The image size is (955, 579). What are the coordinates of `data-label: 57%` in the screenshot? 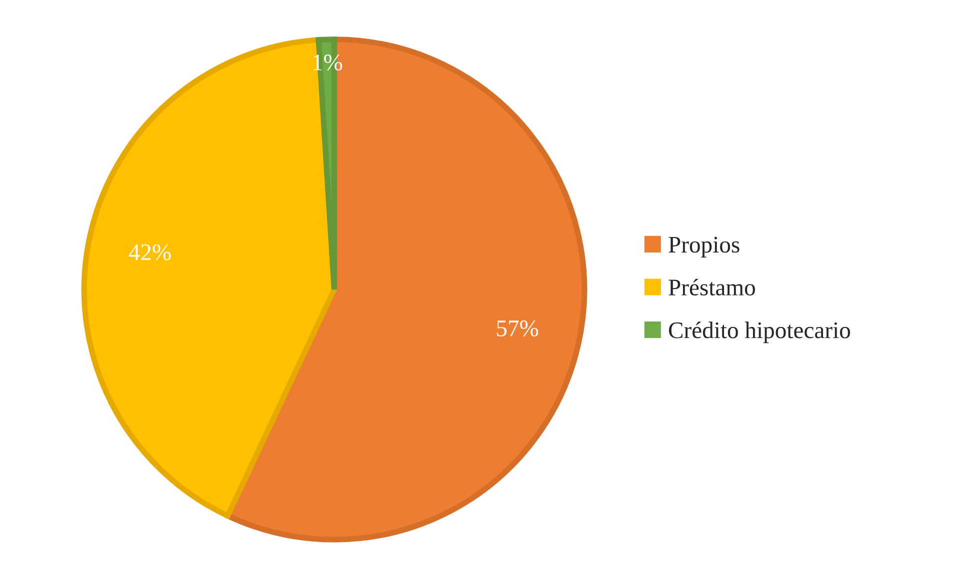 It's located at (517, 328).